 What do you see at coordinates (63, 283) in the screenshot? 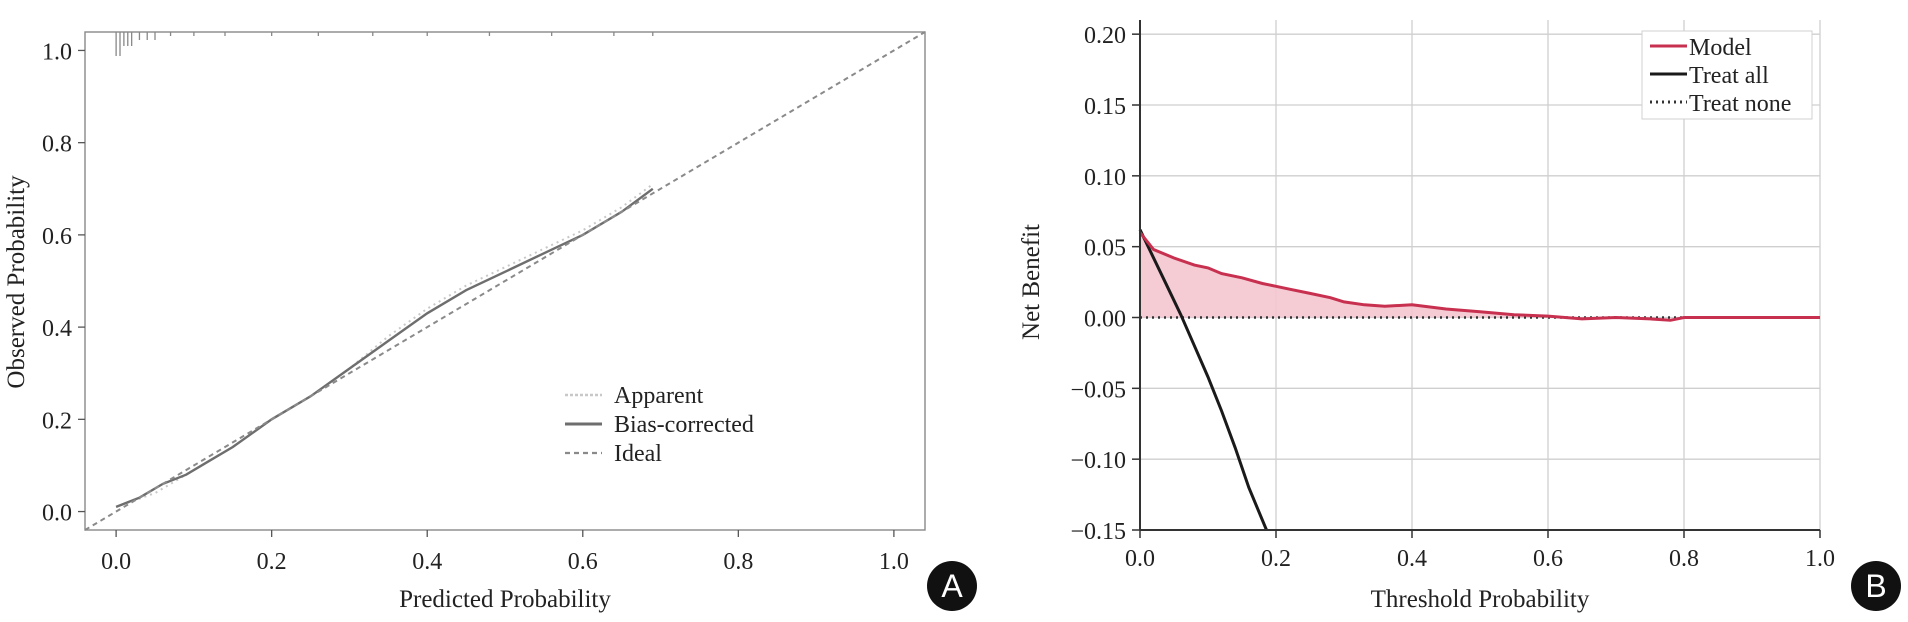
I see `panel-a-y-ticks: 0.0 0.2 0.4 0.6 0.8 1.0` at bounding box center [63, 283].